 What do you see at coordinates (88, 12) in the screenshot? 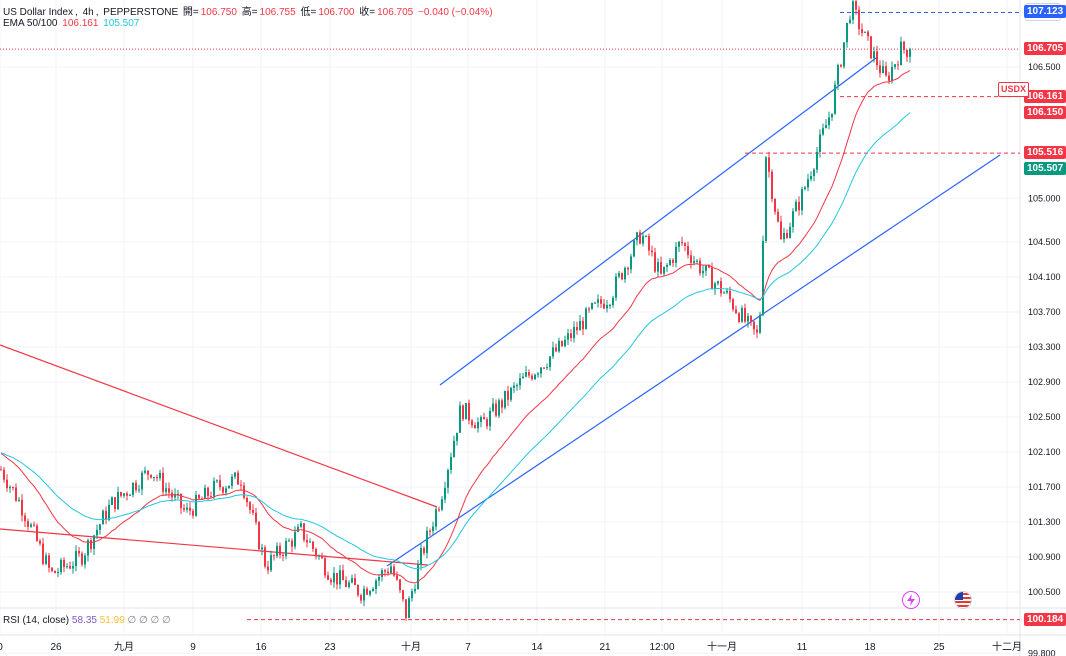
I see `timeframe: 4h` at bounding box center [88, 12].